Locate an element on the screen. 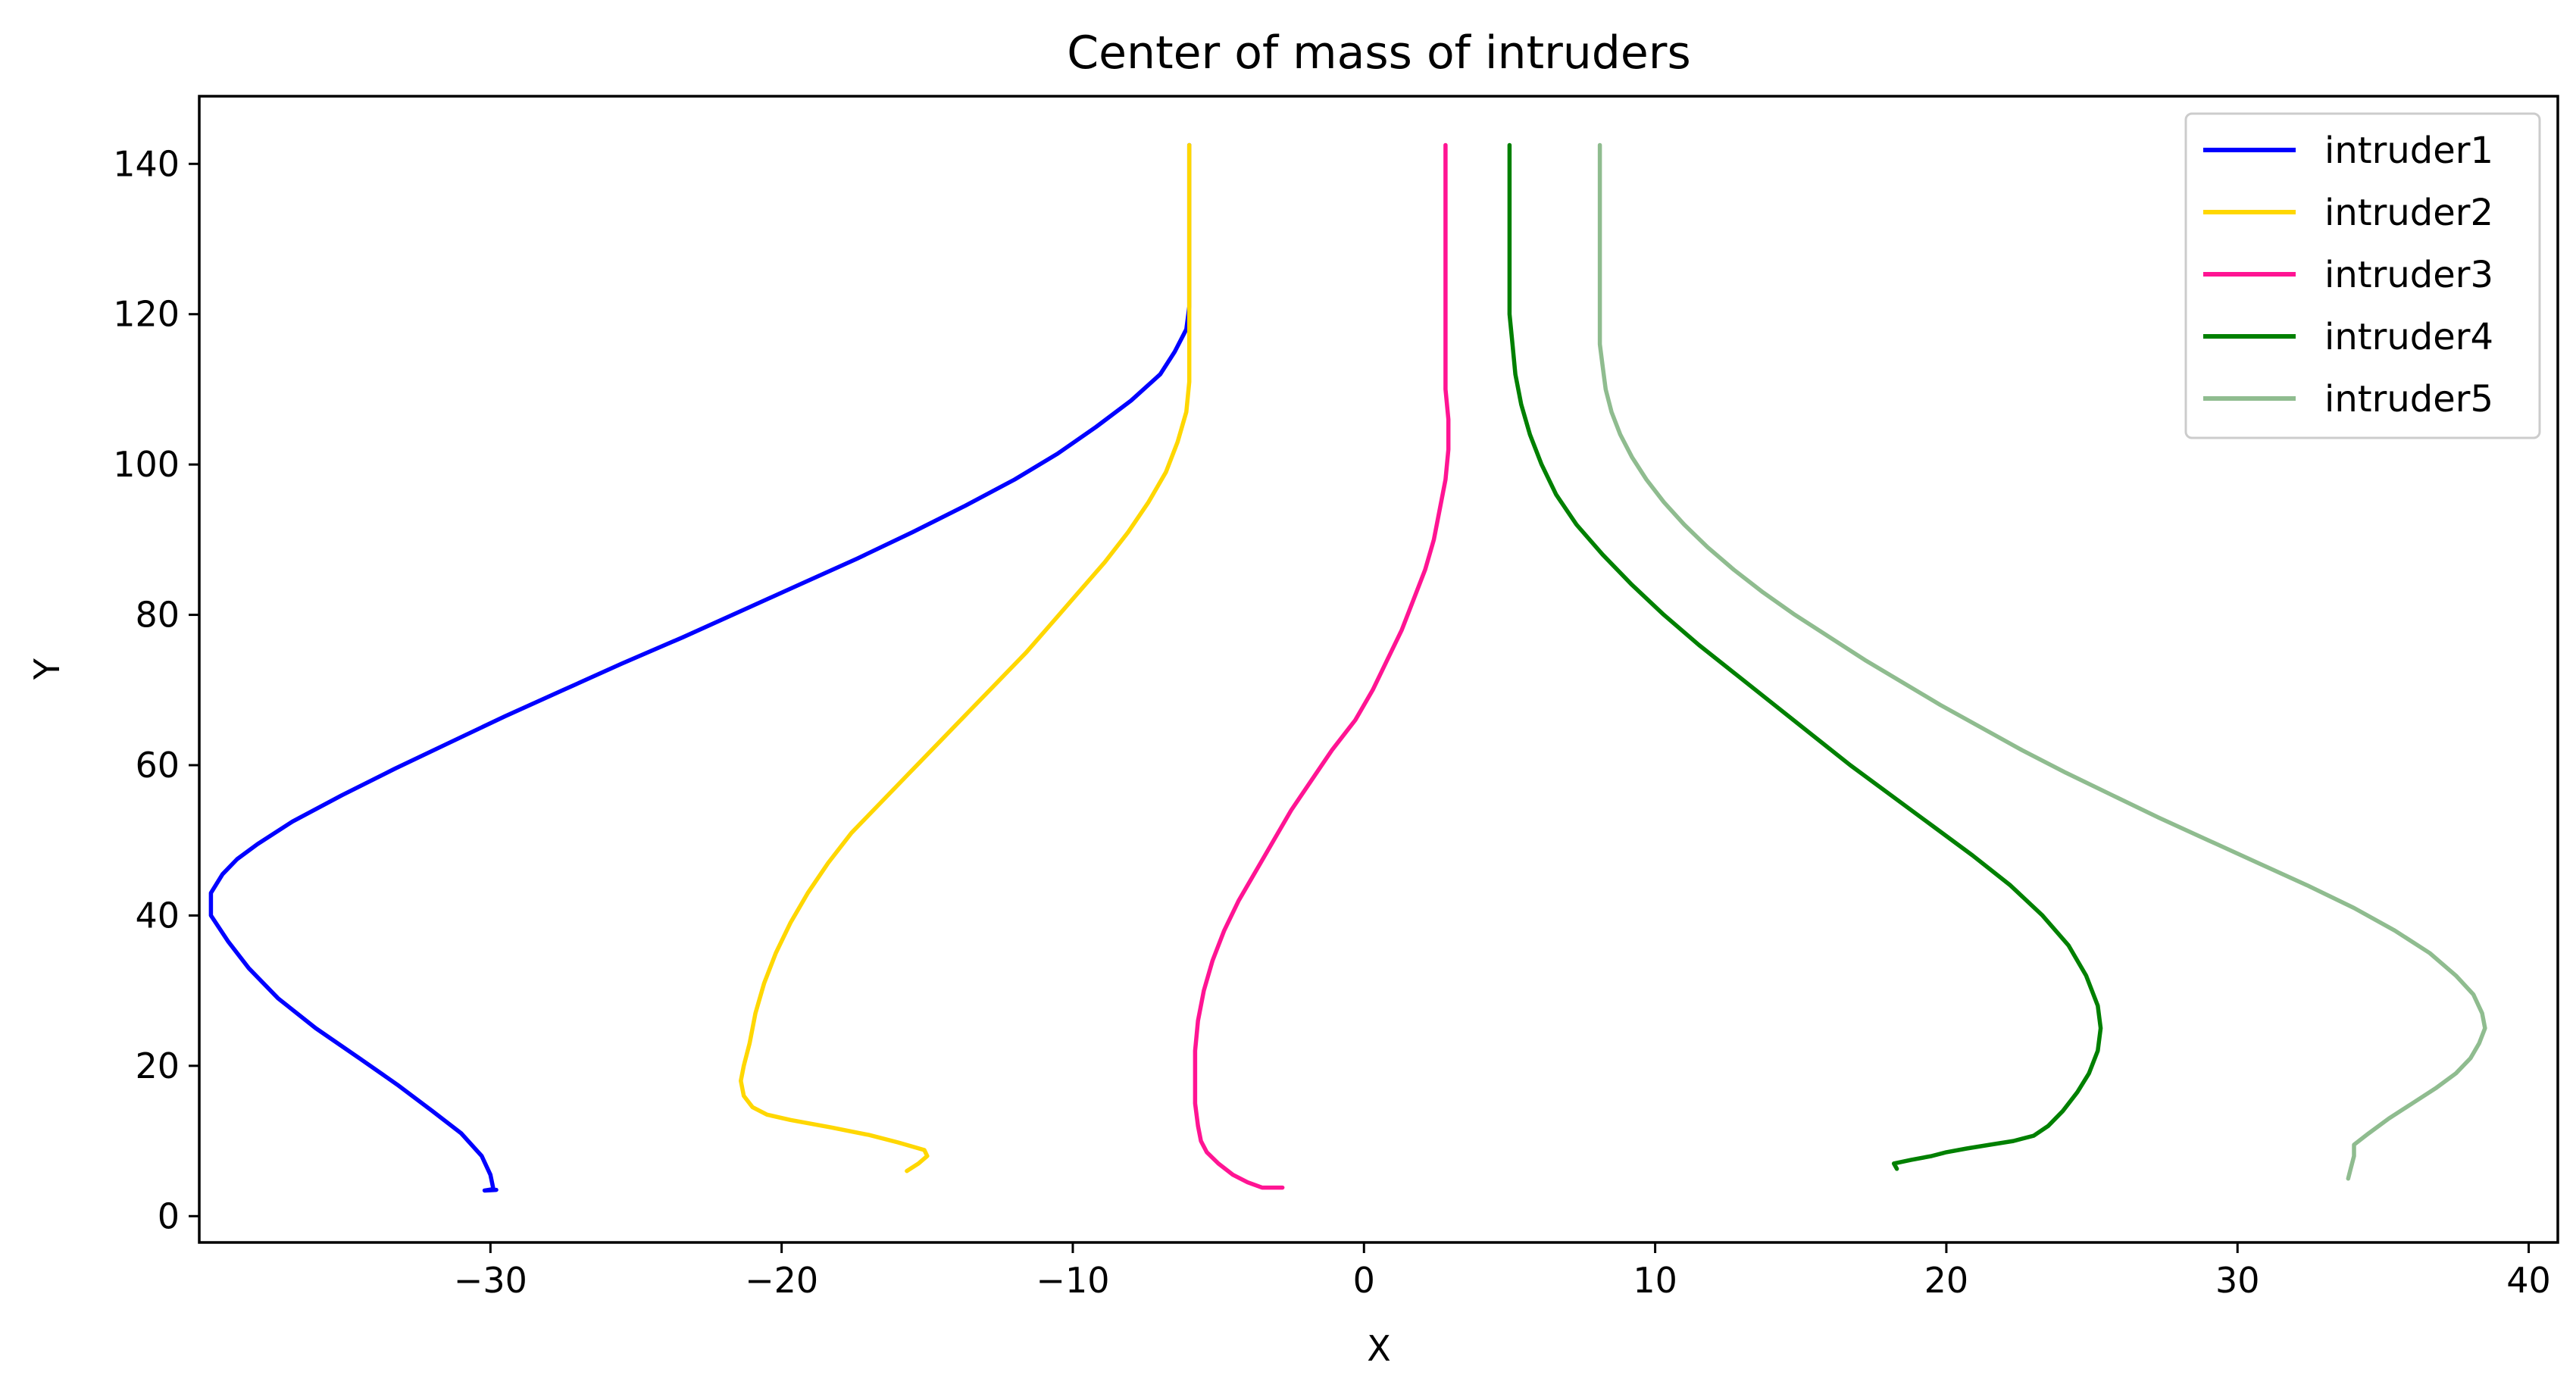  y-axis-ticks: 0 20 40 60 80 100 120 140 is located at coordinates (156, 689).